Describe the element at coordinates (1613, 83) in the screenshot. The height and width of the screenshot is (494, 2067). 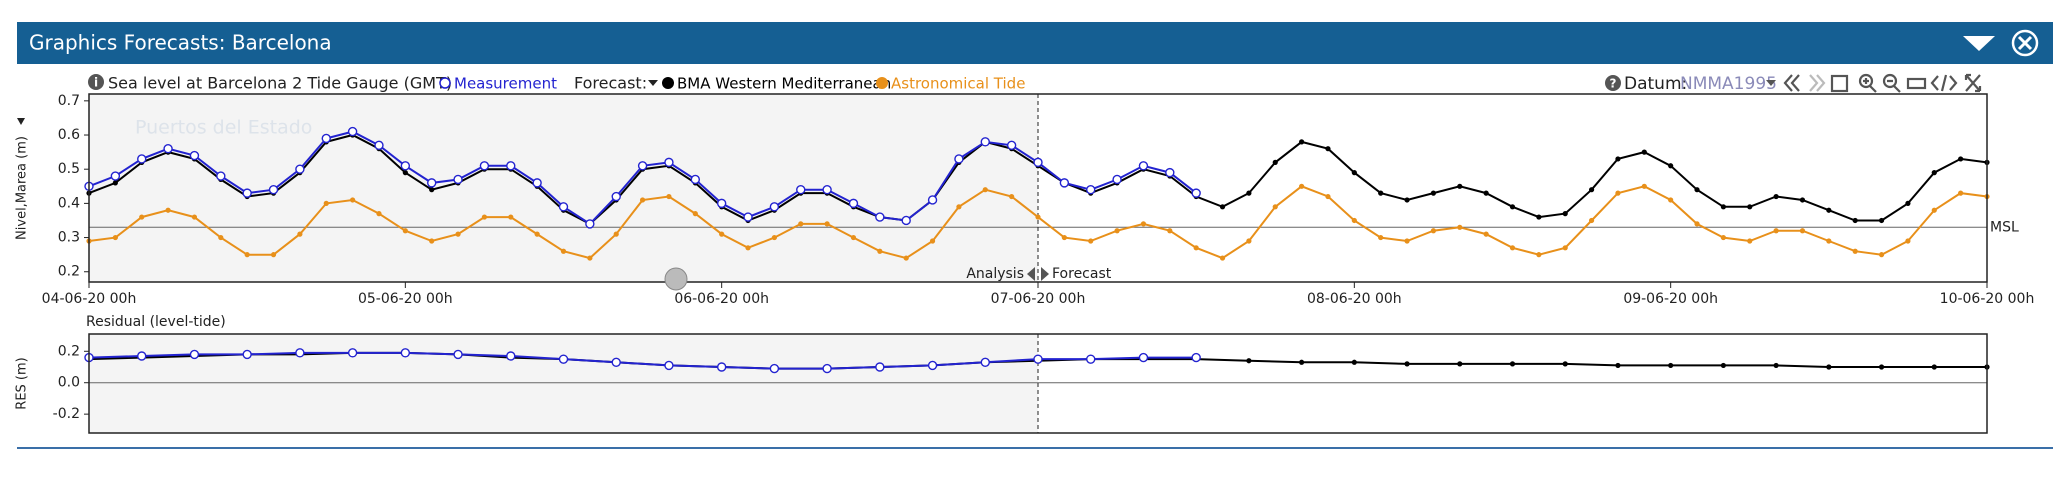
I see `help-icon: ?` at that location.